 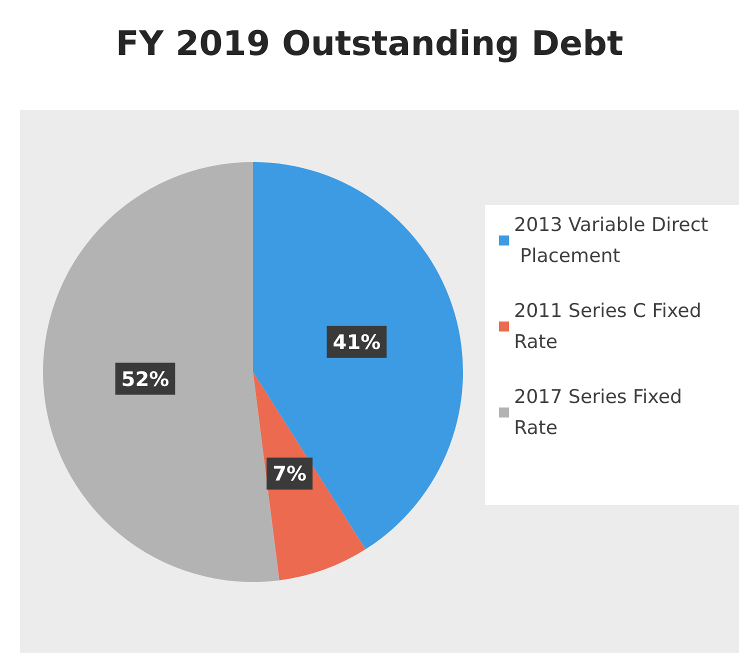 What do you see at coordinates (370, 44) in the screenshot?
I see `chart-title: FY 2019 Outstanding Debt` at bounding box center [370, 44].